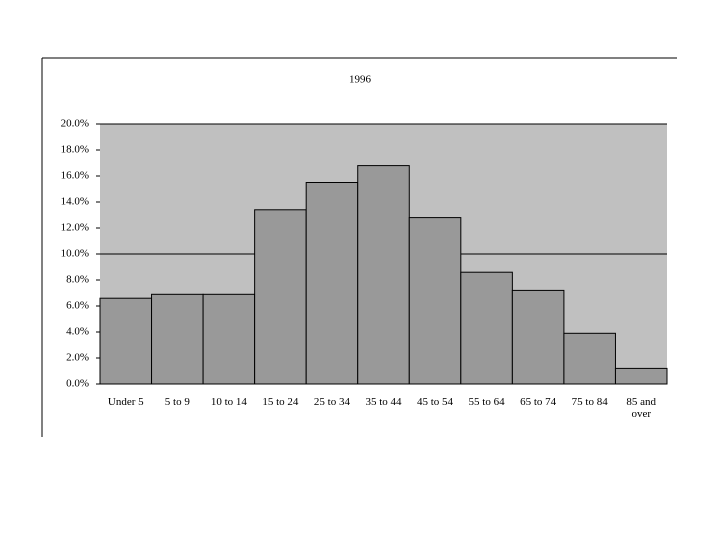 Image resolution: width=720 pixels, height=540 pixels. What do you see at coordinates (77, 332) in the screenshot?
I see `y-tick-label: 4.0%` at bounding box center [77, 332].